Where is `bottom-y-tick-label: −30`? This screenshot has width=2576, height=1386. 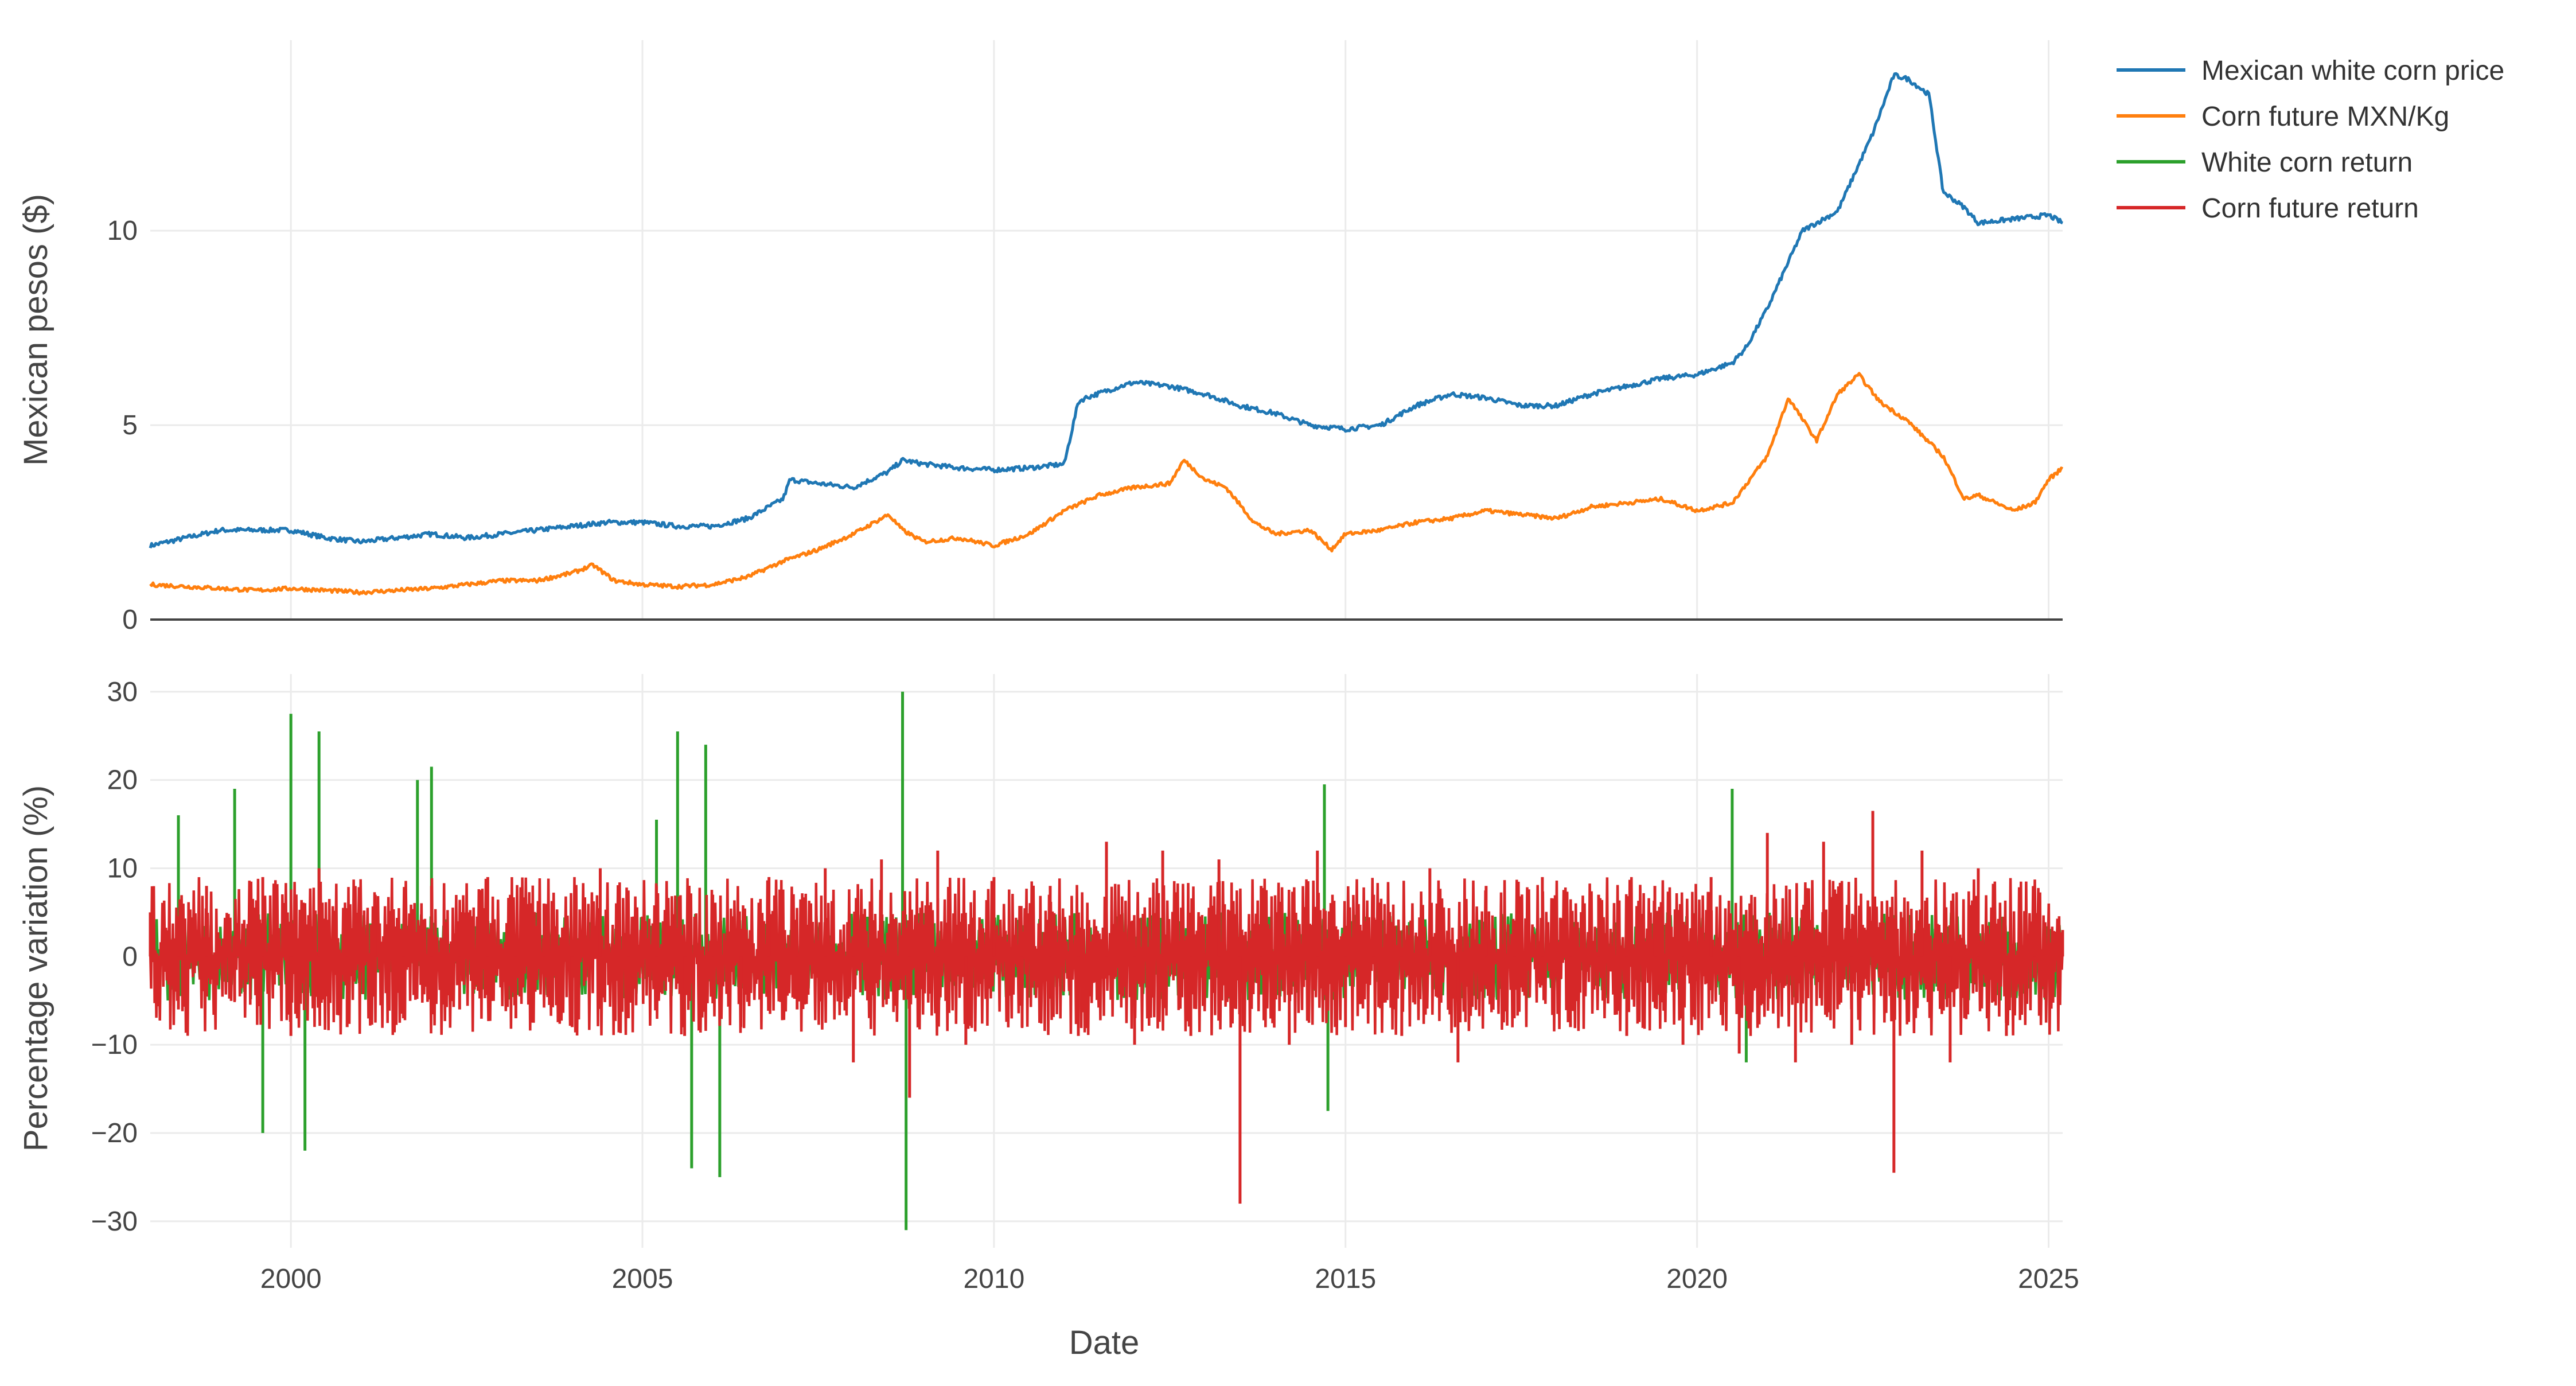 bottom-y-tick-label: −30 is located at coordinates (115, 1221).